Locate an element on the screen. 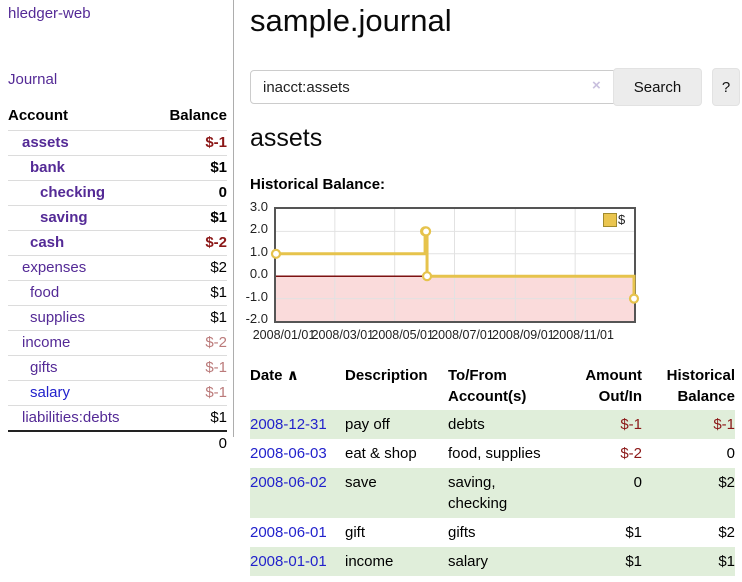  account-heading: assets is located at coordinates (286, 138).